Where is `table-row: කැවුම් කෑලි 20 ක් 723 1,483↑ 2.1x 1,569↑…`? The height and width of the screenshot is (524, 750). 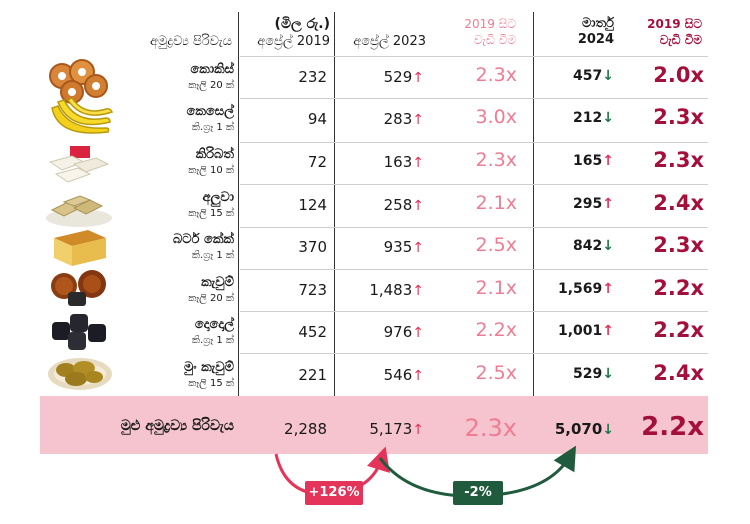 table-row: කැවුම් කෑලි 20 ක් 723 1,483↑ 2.1x 1,569↑… is located at coordinates (375, 291).